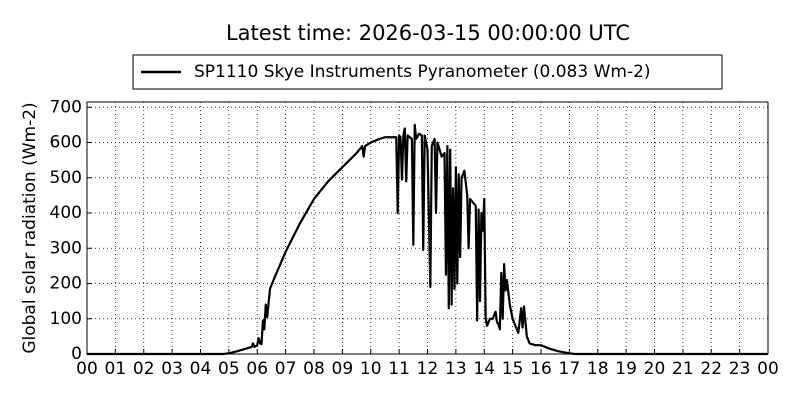 Image resolution: width=800 pixels, height=400 pixels. What do you see at coordinates (66, 319) in the screenshot?
I see `y-tick-label: 100` at bounding box center [66, 319].